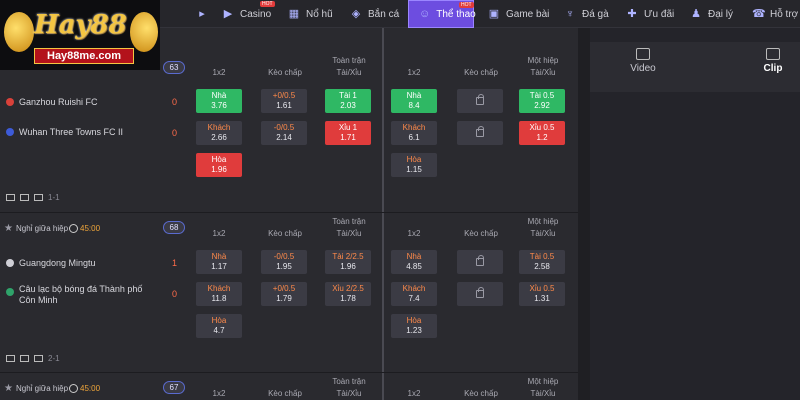 The height and width of the screenshot is (400, 800). What do you see at coordinates (219, 133) in the screenshot?
I see `odd-ft-away: Khách 2.66` at bounding box center [219, 133].